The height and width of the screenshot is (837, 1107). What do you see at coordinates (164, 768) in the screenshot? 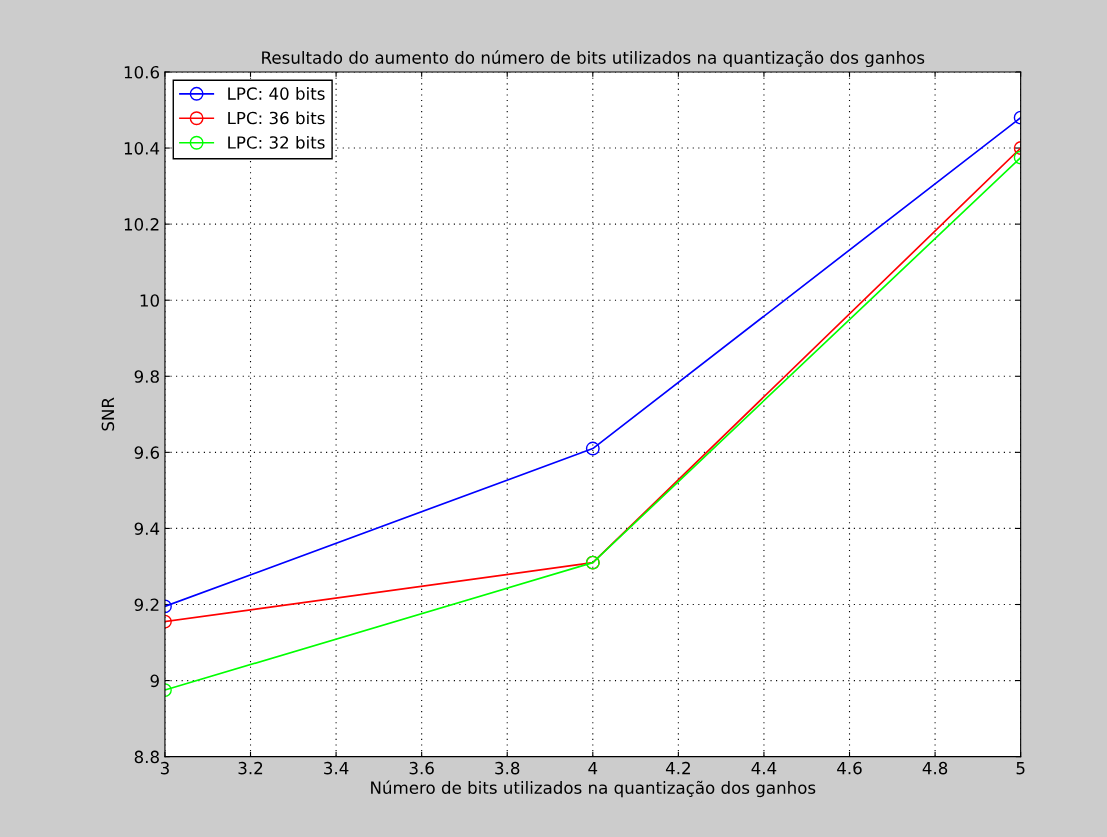
I see `x-tick-label: 3` at bounding box center [164, 768].